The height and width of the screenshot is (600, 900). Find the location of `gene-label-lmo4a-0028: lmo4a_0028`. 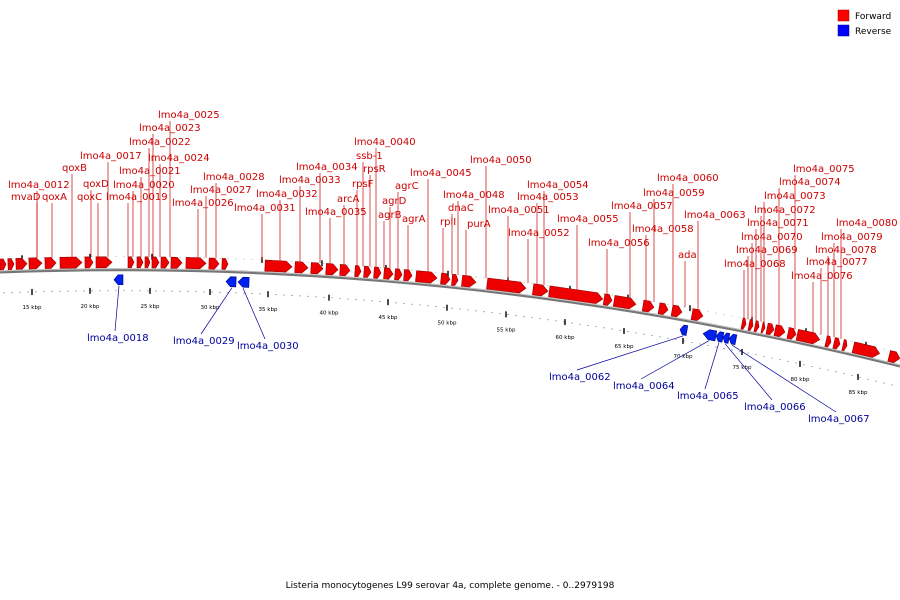

gene-label-lmo4a-0028: lmo4a_0028 is located at coordinates (234, 177).